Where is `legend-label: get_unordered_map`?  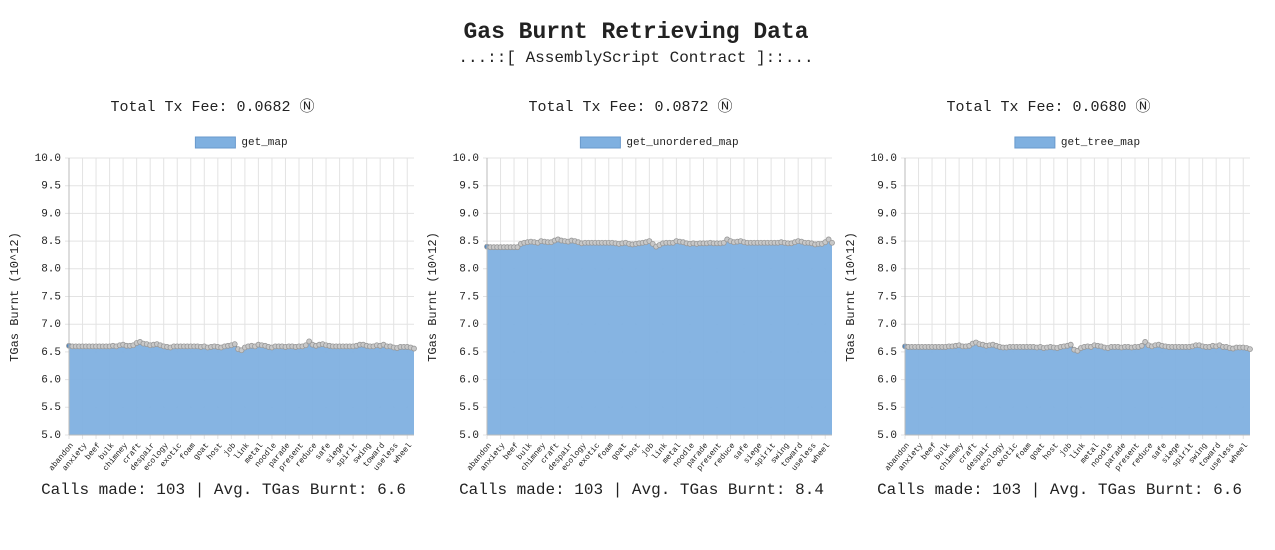
legend-label: get_unordered_map is located at coordinates (682, 143).